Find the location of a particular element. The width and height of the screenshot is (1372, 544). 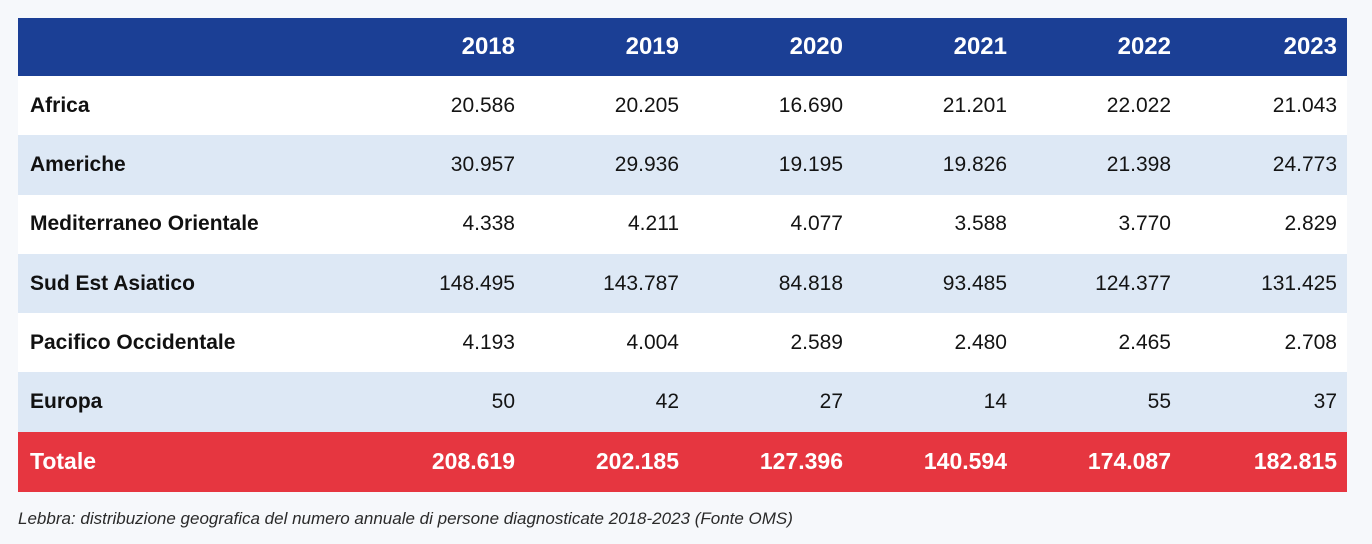

header-year-2018: 2018 is located at coordinates (488, 46).